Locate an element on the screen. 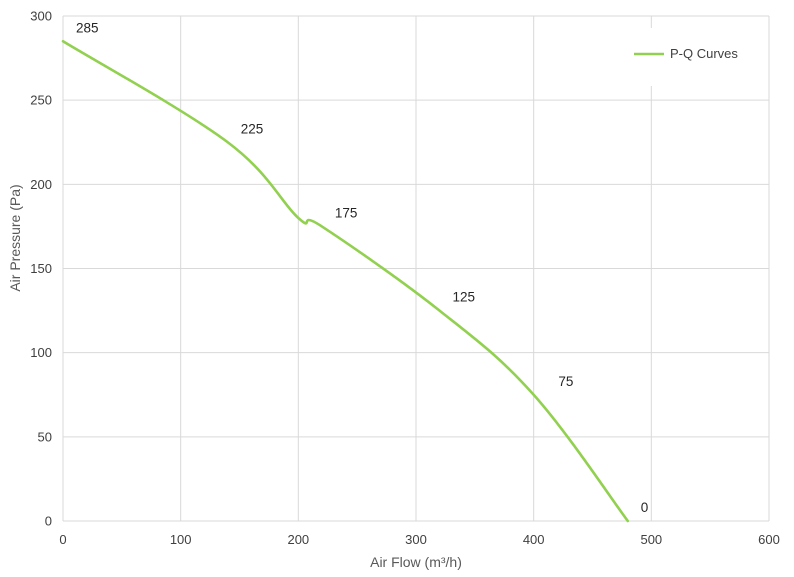 This screenshot has width=794, height=577. y-tick-label: 150 is located at coordinates (41, 268).